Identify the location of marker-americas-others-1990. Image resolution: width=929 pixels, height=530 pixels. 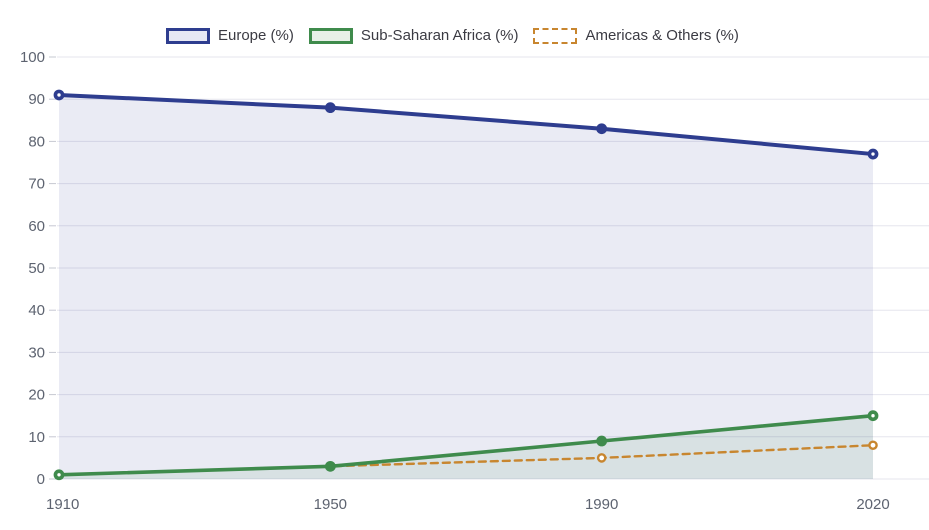
(601, 458).